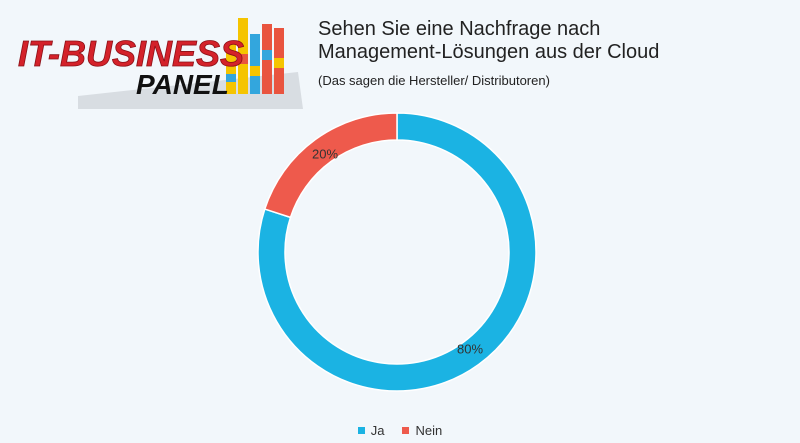  What do you see at coordinates (131, 53) in the screenshot?
I see `logo-text-itbusiness: IT-BUSINESS` at bounding box center [131, 53].